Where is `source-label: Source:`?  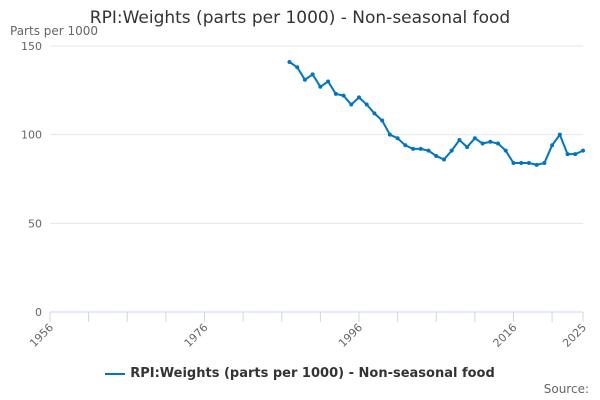
source-label: Source: is located at coordinates (566, 389).